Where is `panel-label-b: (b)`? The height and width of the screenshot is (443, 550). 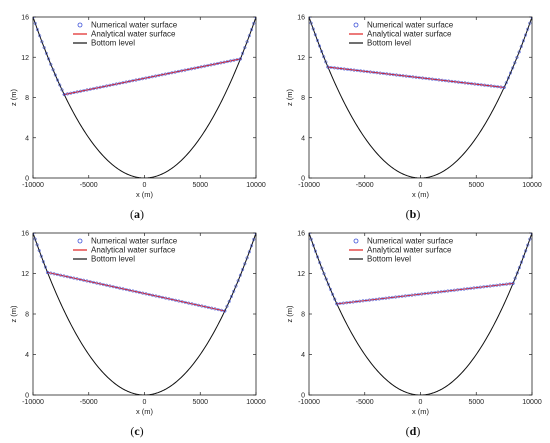 panel-label-b: (b) is located at coordinates (413, 214).